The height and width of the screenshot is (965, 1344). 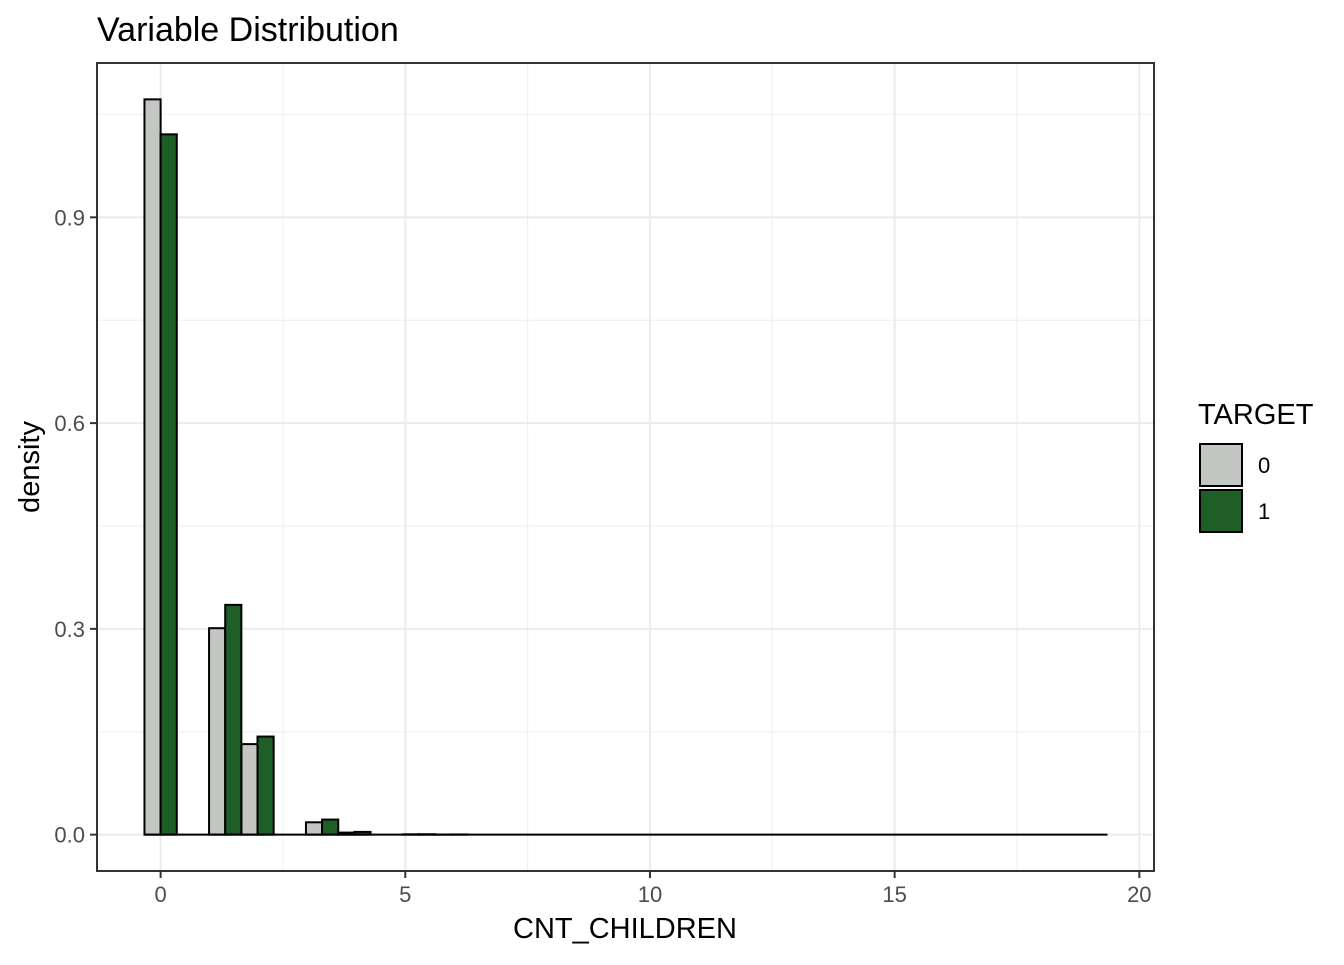 I want to click on legend-title: TARGET, so click(x=1256, y=415).